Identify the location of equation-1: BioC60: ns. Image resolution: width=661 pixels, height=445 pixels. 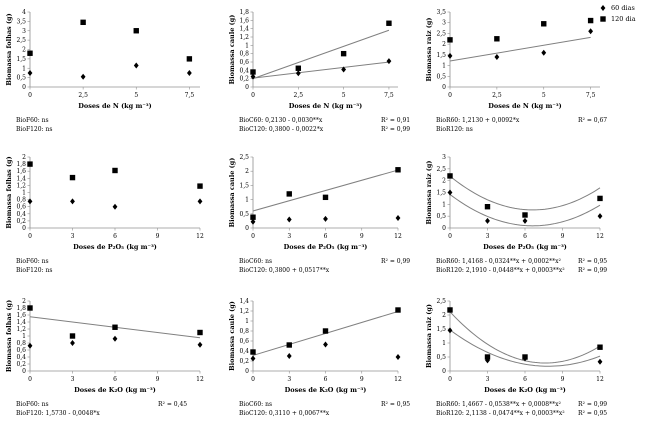
(255, 261).